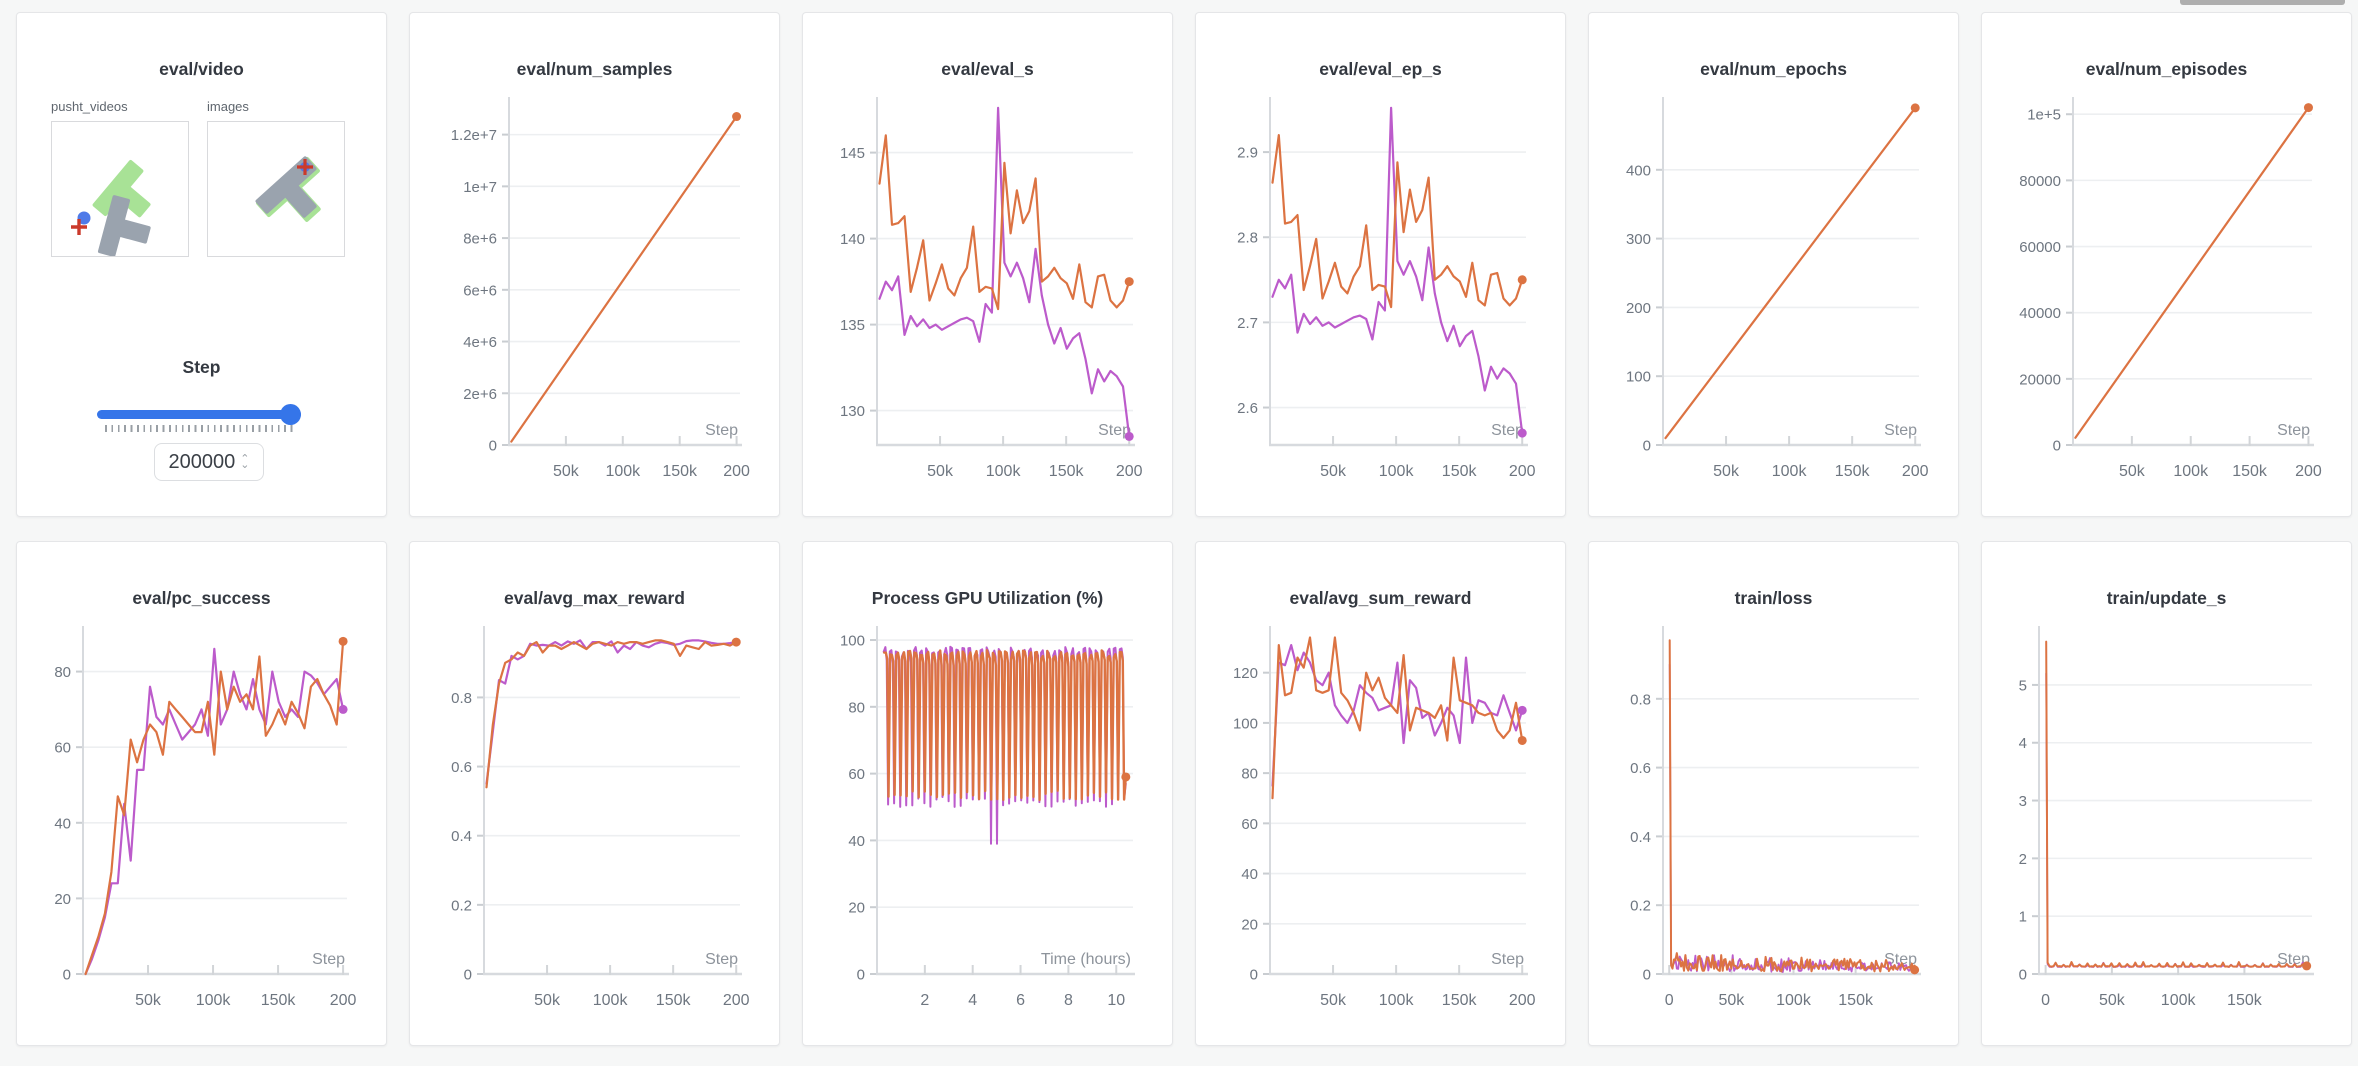 The image size is (2358, 1066). I want to click on eval-eval-s-chart: 130 135 140 145 50k 100k 150k 200 Step, so click(988, 265).